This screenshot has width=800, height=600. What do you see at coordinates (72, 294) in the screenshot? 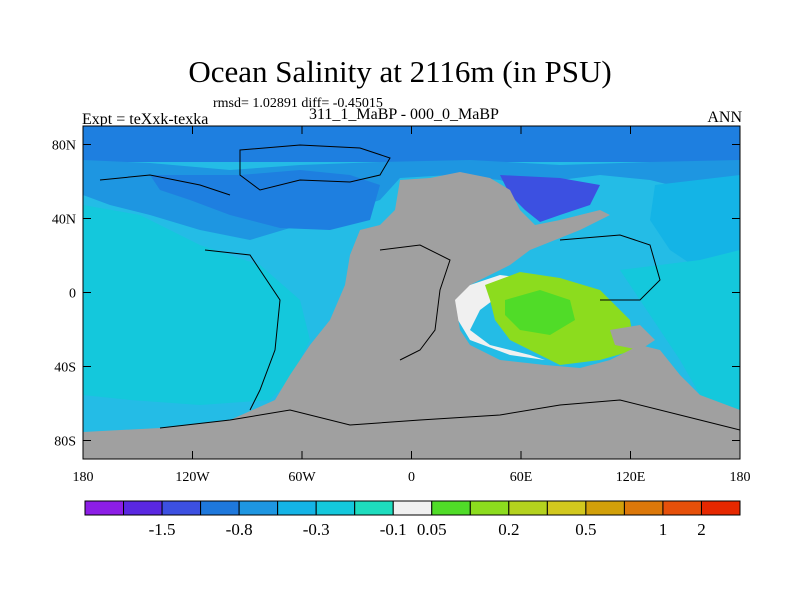
I see `y-tick-label: 0` at bounding box center [72, 294].